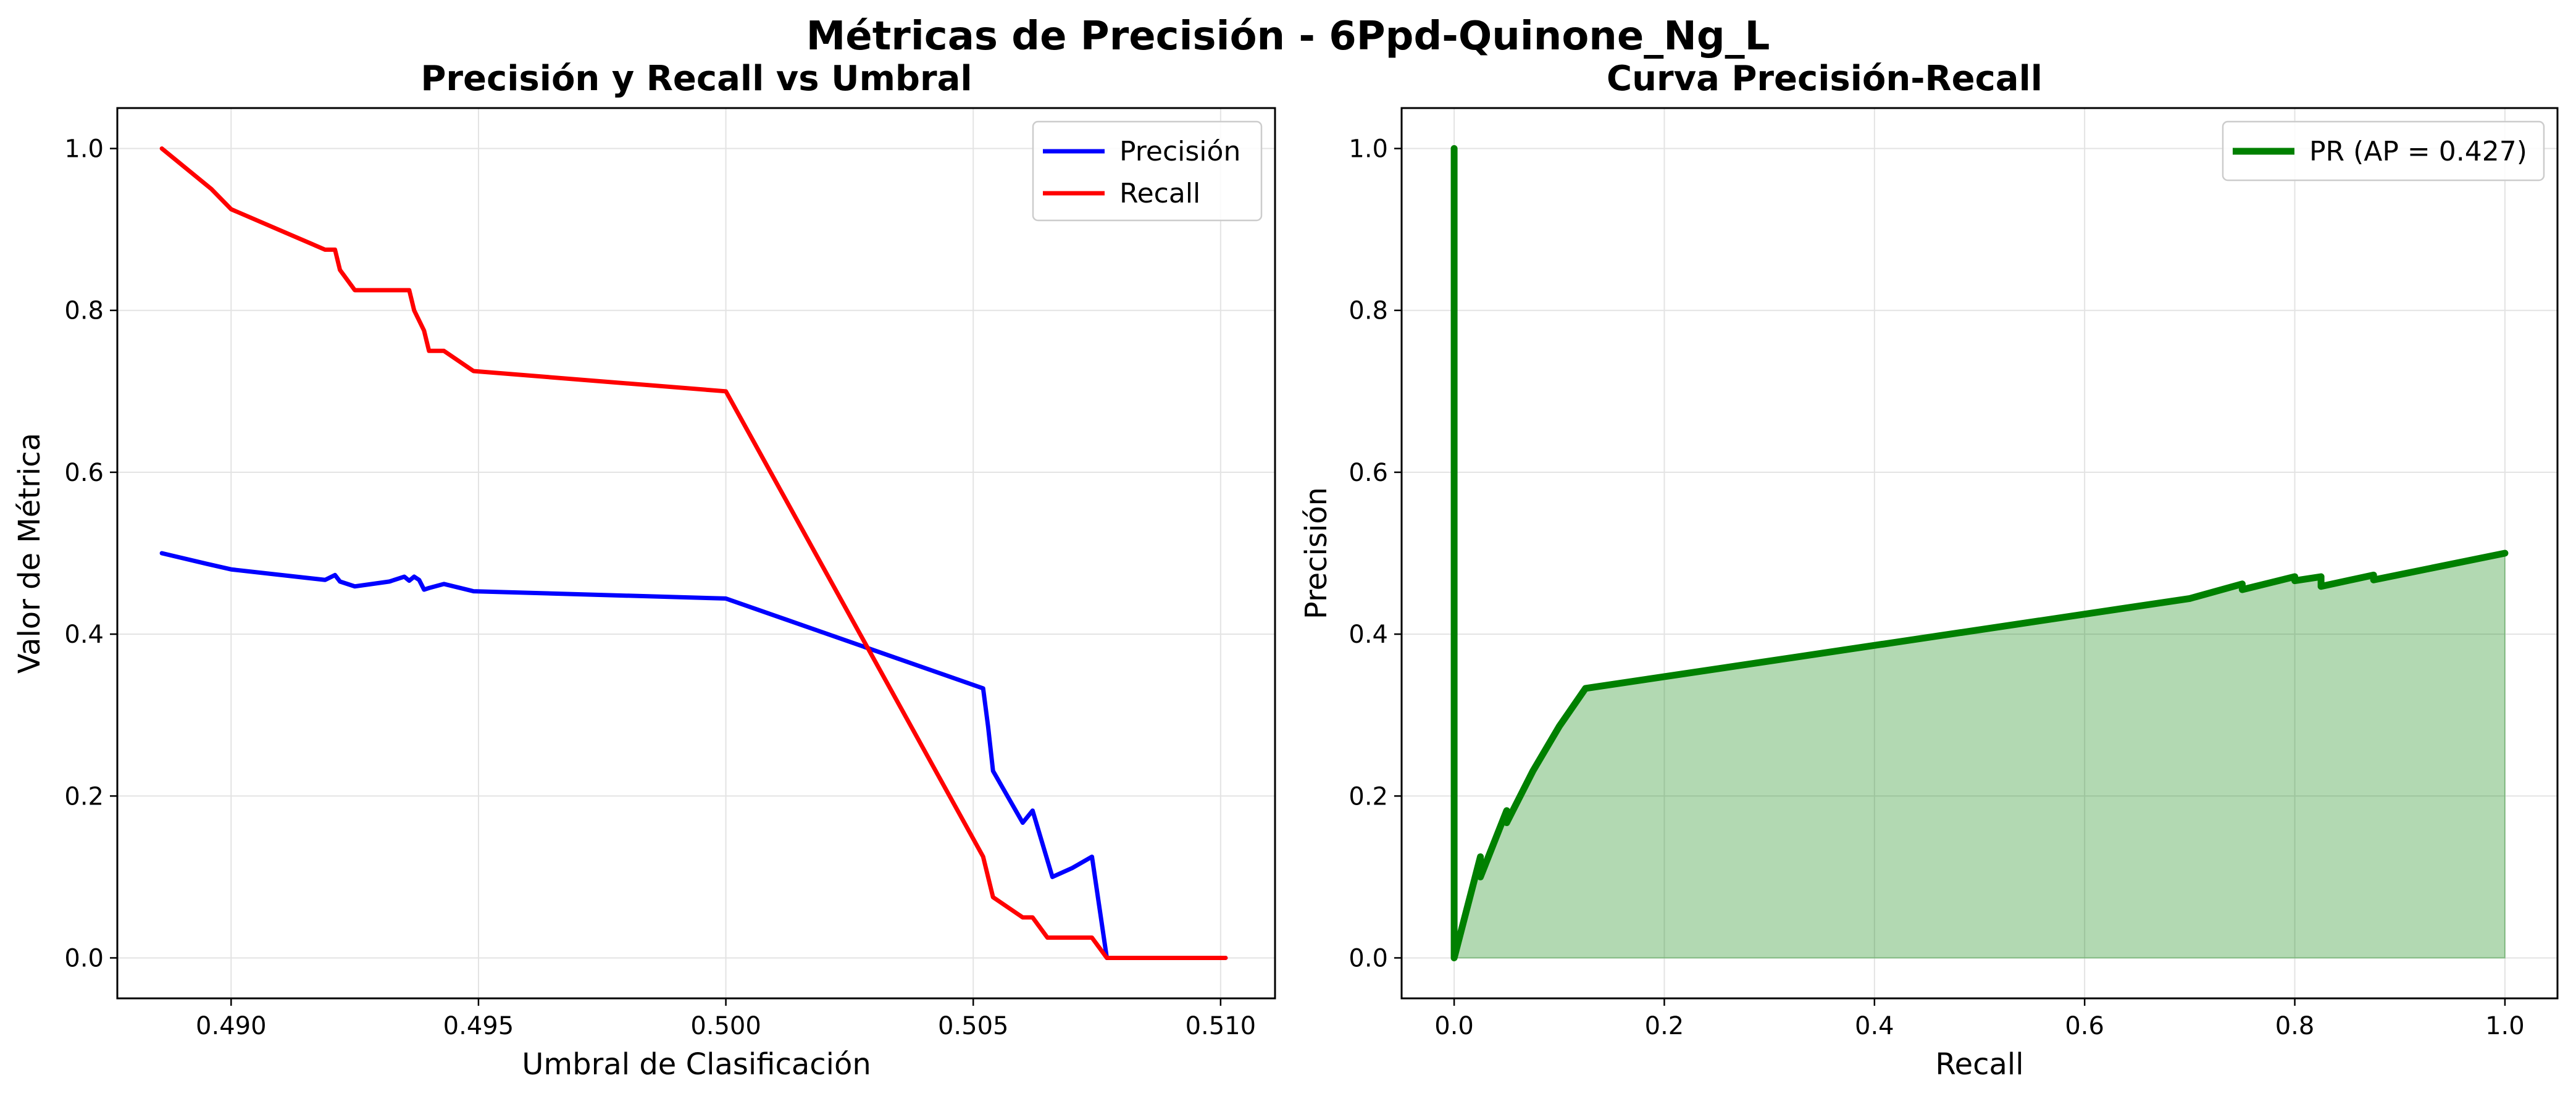  I want to click on legend-label-left: Recall, so click(1159, 193).